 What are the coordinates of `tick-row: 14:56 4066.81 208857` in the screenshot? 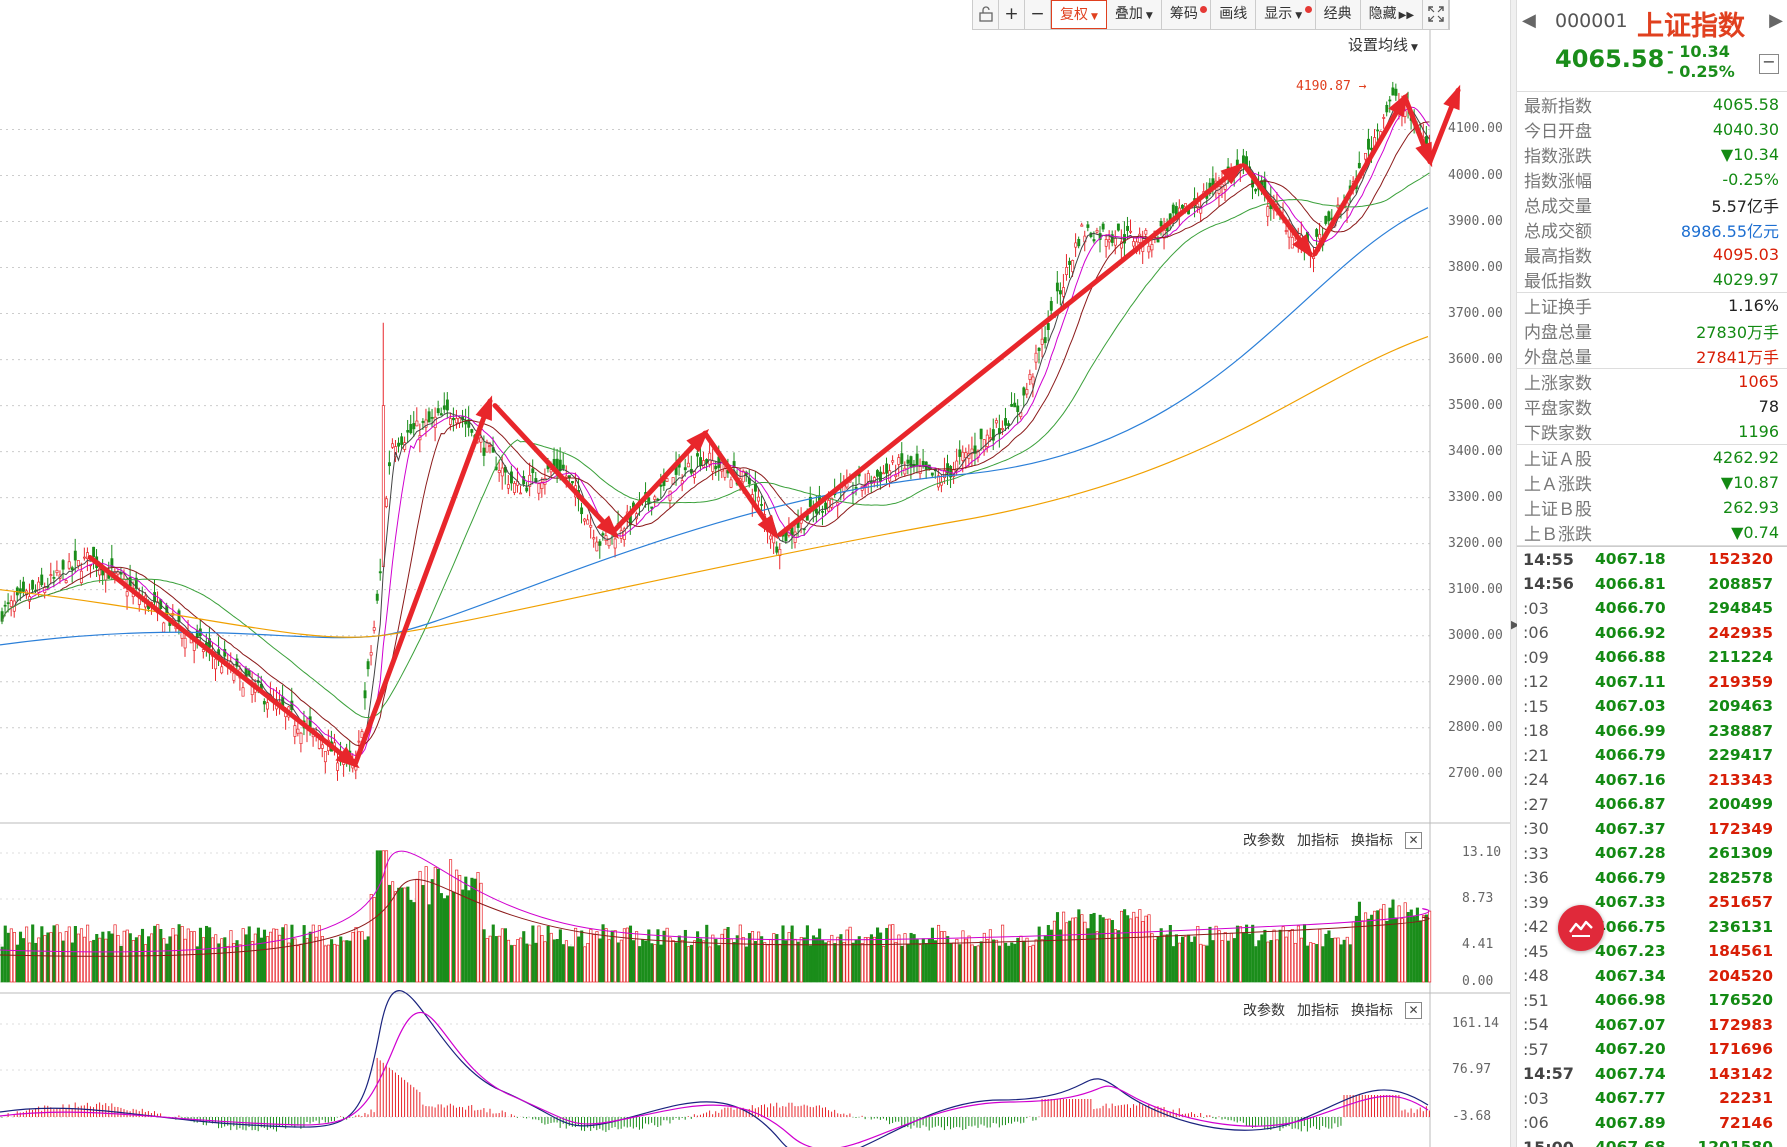 It's located at (1652, 584).